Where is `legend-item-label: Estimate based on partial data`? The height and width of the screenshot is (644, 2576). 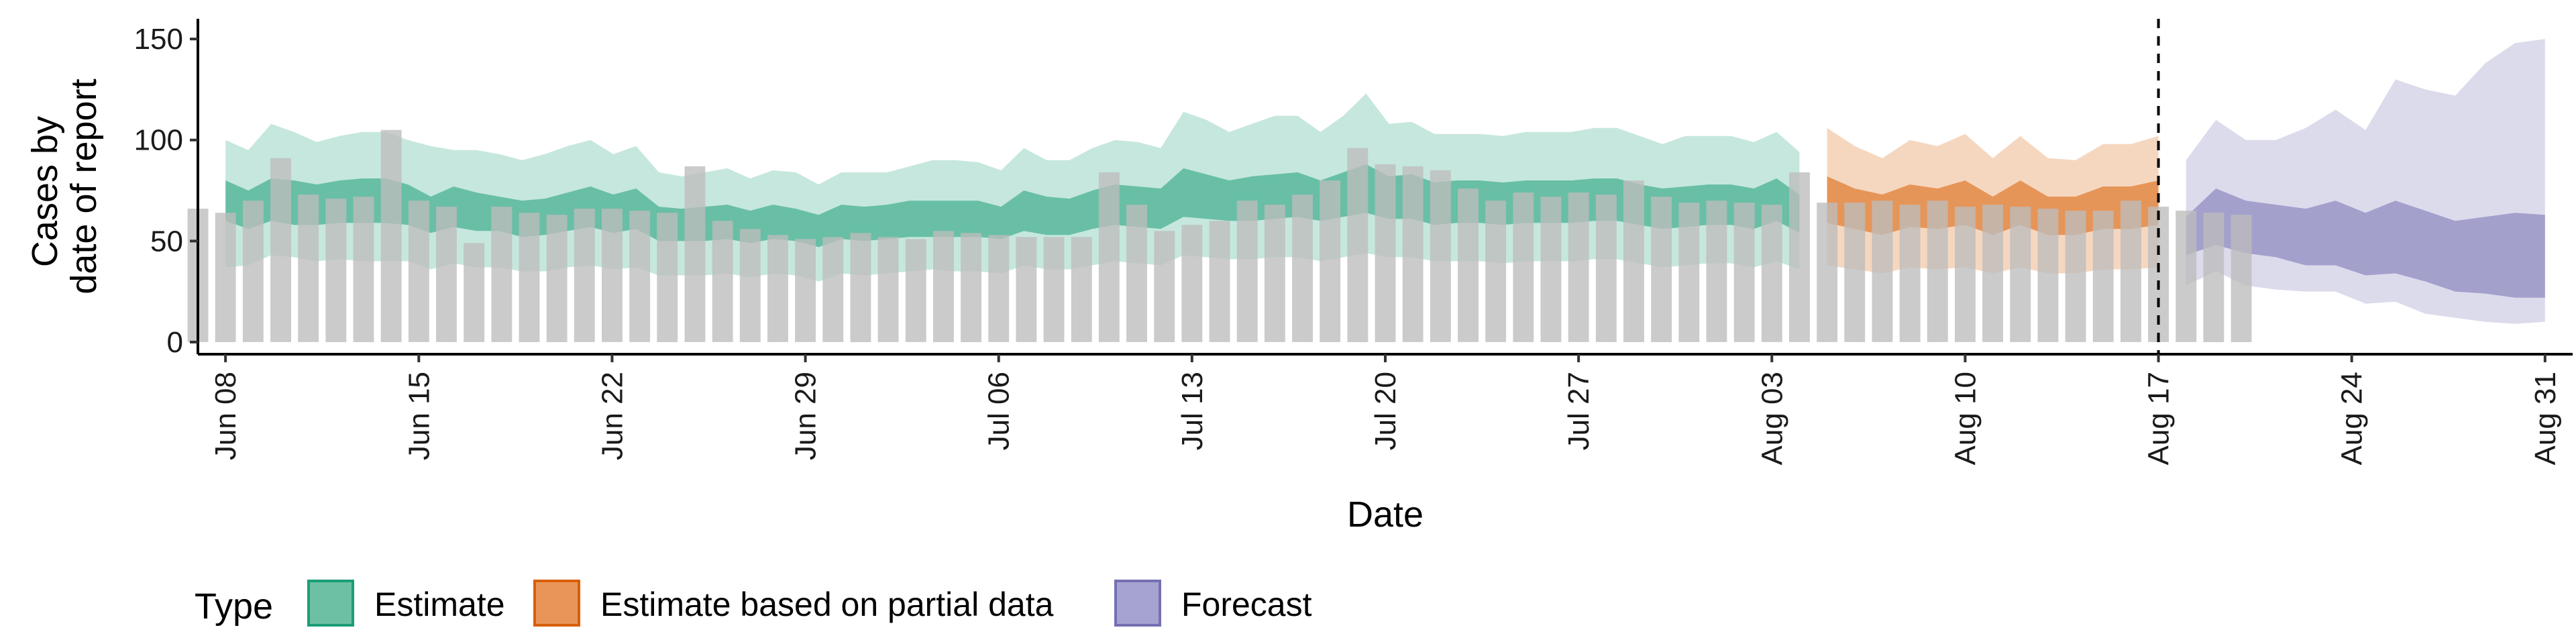 legend-item-label: Estimate based on partial data is located at coordinates (827, 604).